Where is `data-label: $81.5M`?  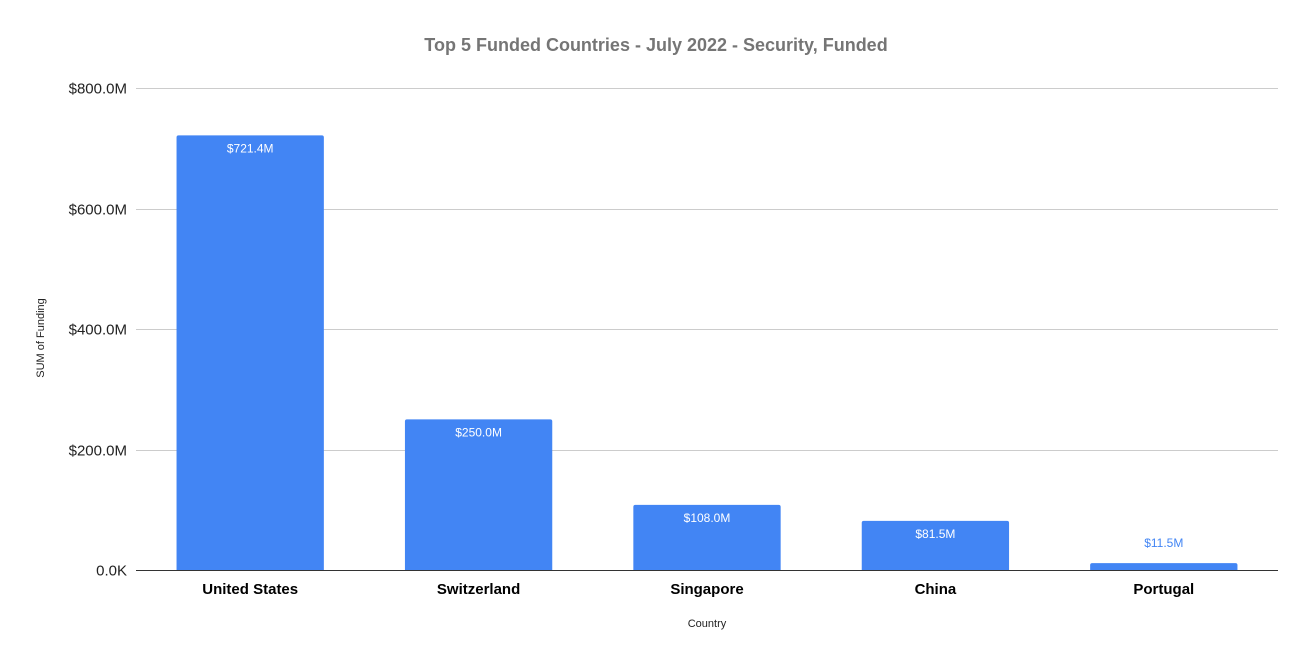 data-label: $81.5M is located at coordinates (935, 534).